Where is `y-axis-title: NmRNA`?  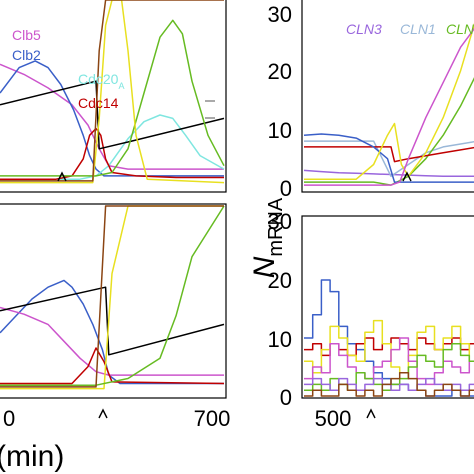
y-axis-title: NmRNA is located at coordinates (267, 237).